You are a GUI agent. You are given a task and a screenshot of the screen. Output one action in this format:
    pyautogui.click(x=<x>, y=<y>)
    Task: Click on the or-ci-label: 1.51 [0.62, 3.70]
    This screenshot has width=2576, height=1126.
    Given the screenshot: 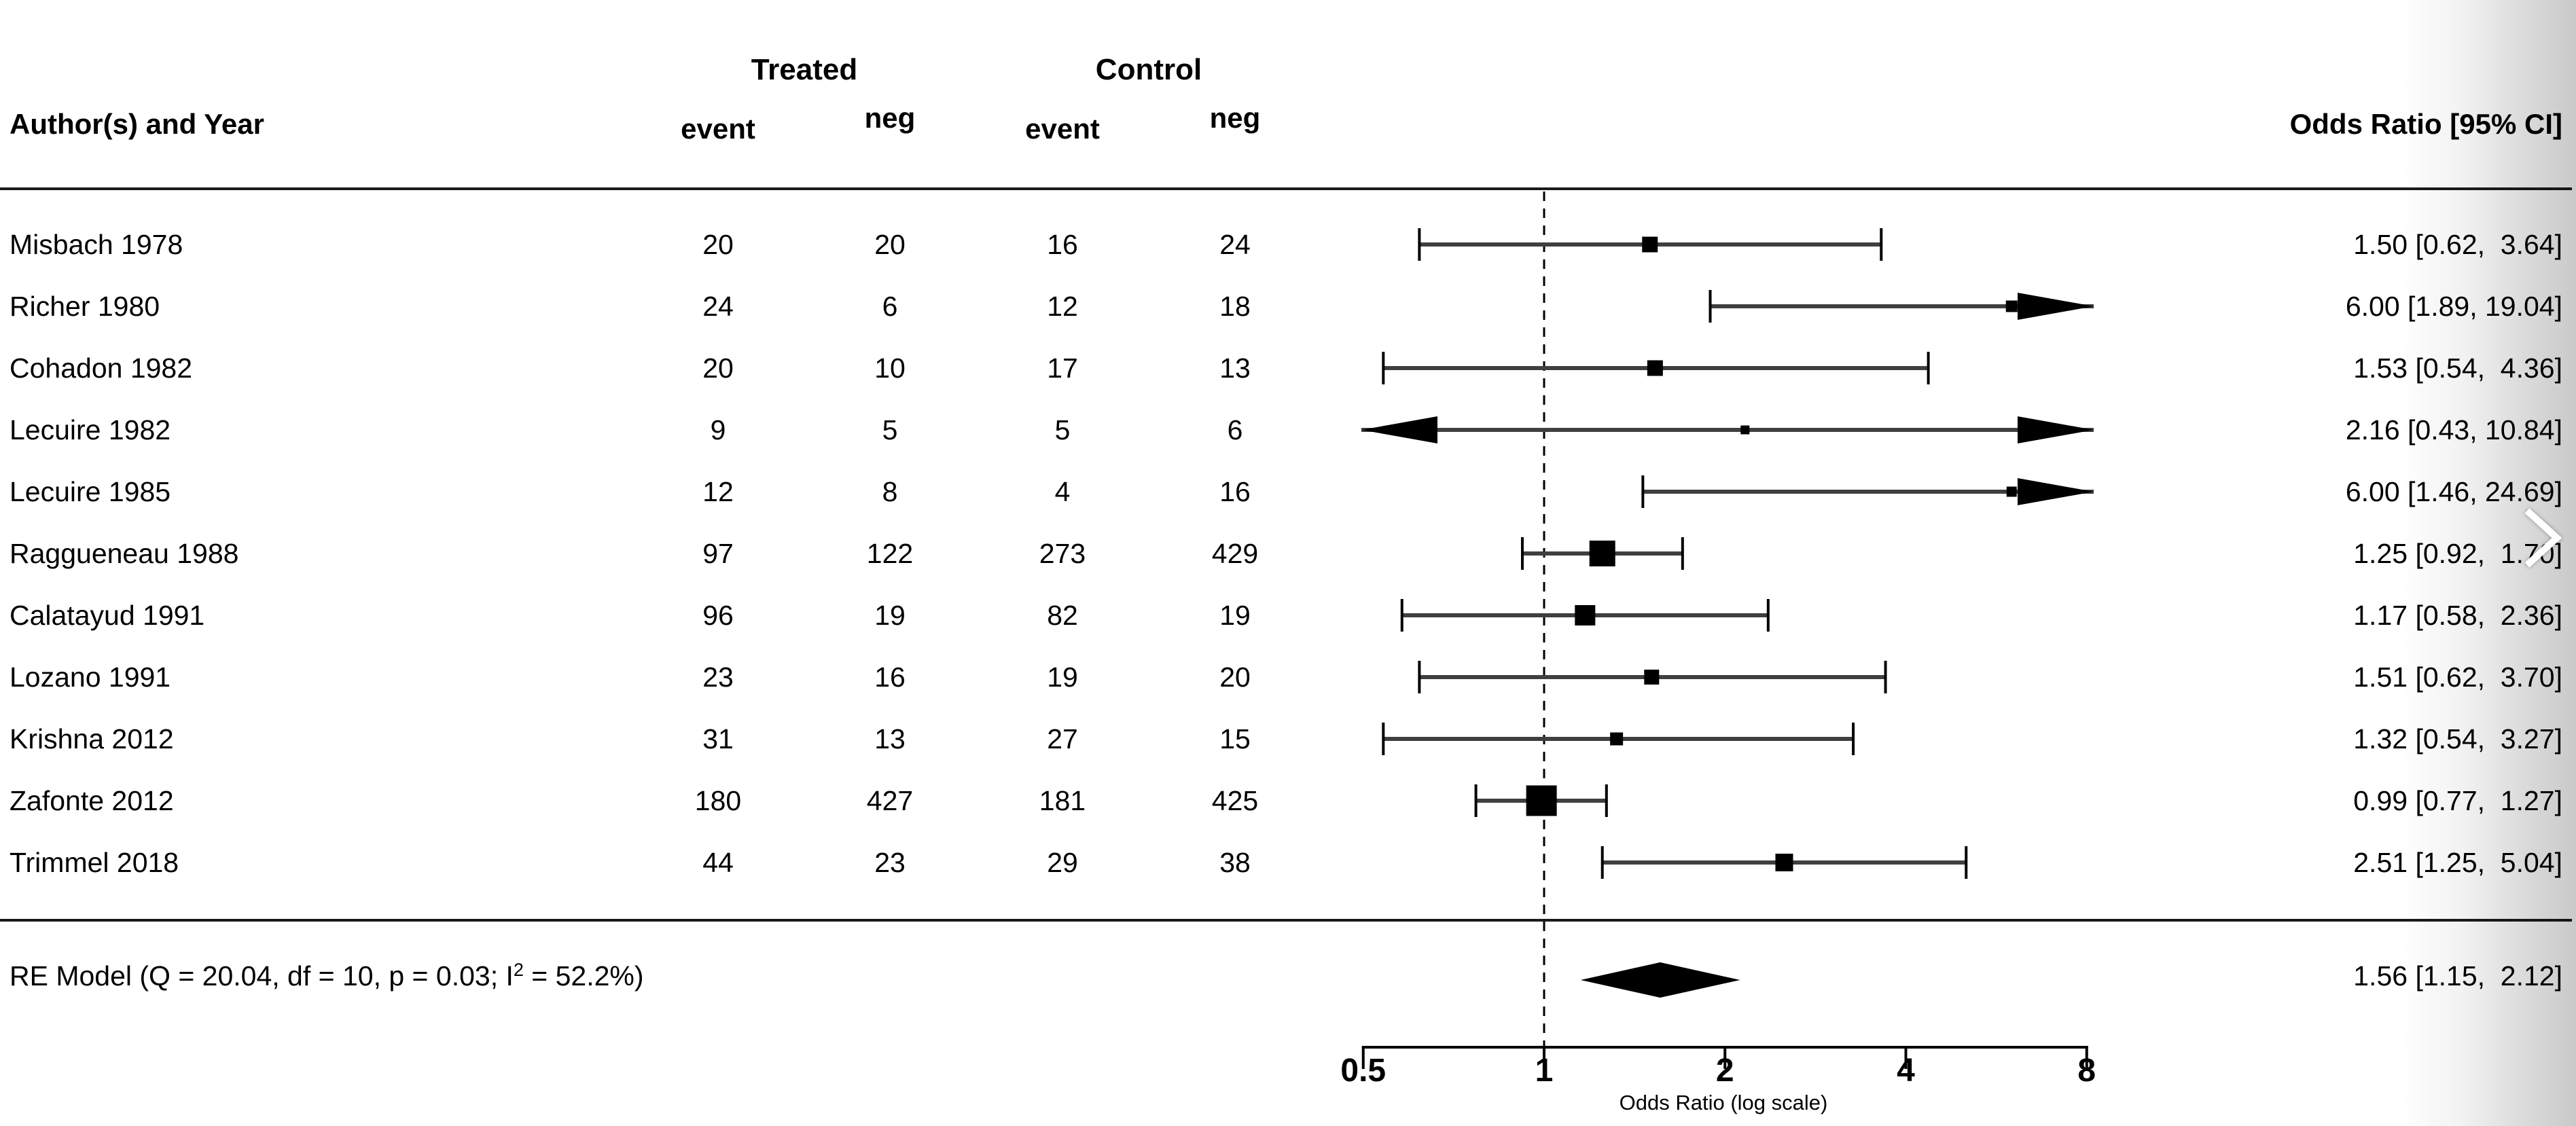 What is the action you would take?
    pyautogui.click(x=2457, y=677)
    